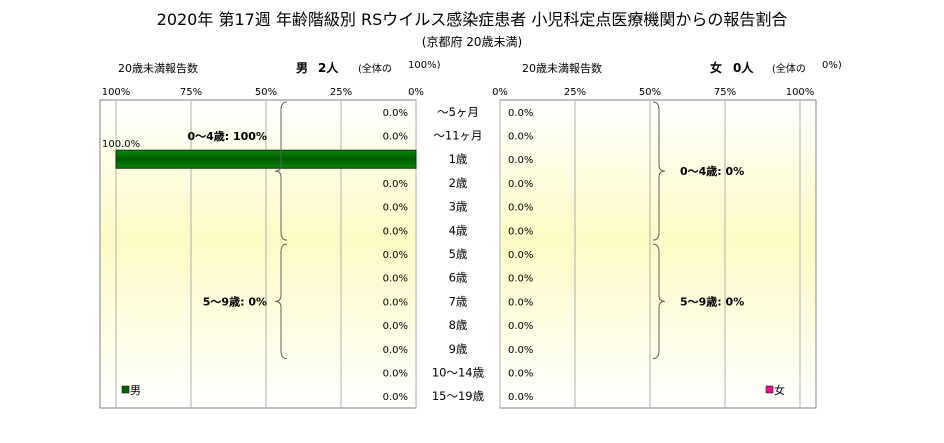 This screenshot has height=443, width=944. I want to click on female-sex-label: 女, so click(716, 68).